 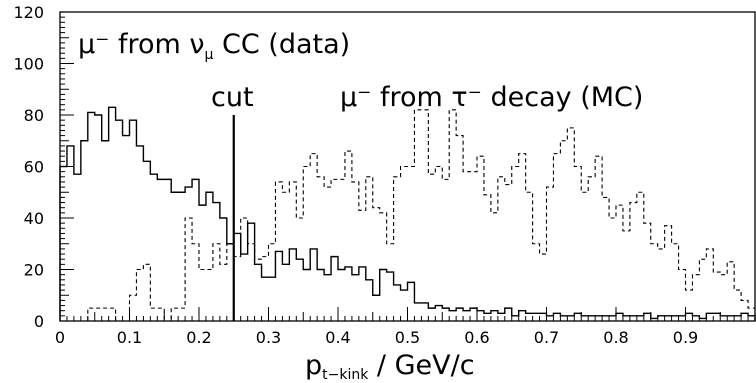 What do you see at coordinates (209, 55) in the screenshot?
I see `legend-label-data-sub: μ` at bounding box center [209, 55].